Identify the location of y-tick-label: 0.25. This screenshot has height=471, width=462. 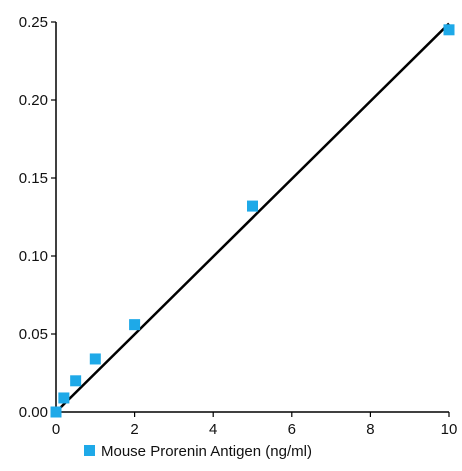
(33, 22).